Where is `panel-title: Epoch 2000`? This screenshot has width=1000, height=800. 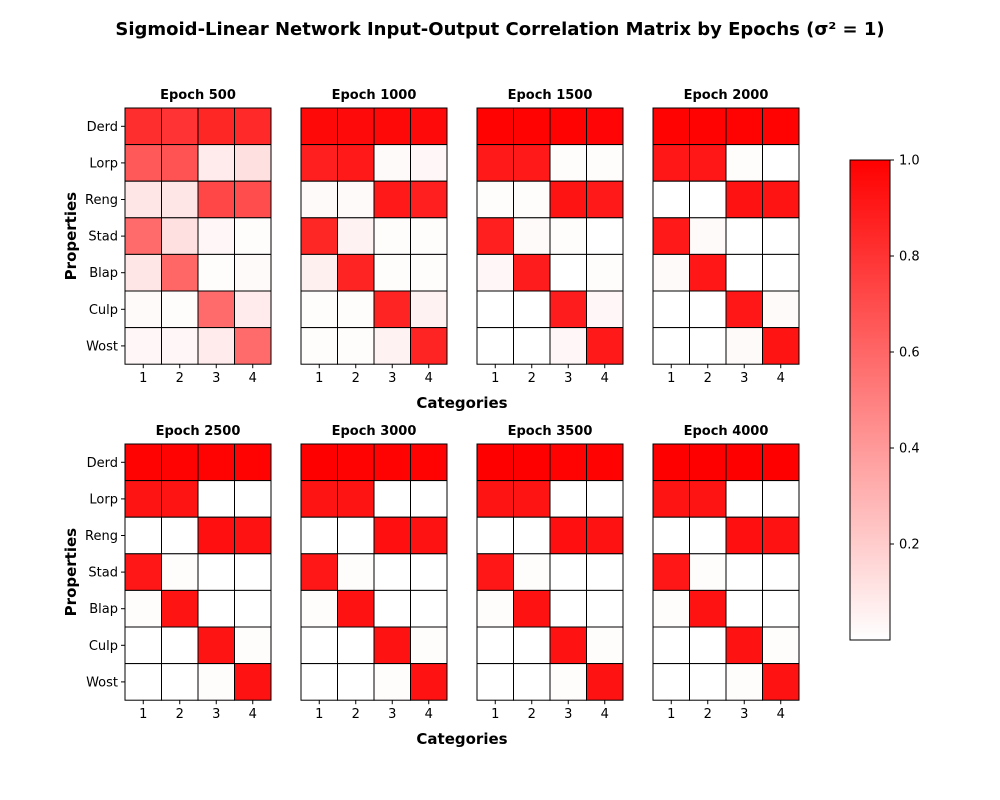 panel-title: Epoch 2000 is located at coordinates (726, 95).